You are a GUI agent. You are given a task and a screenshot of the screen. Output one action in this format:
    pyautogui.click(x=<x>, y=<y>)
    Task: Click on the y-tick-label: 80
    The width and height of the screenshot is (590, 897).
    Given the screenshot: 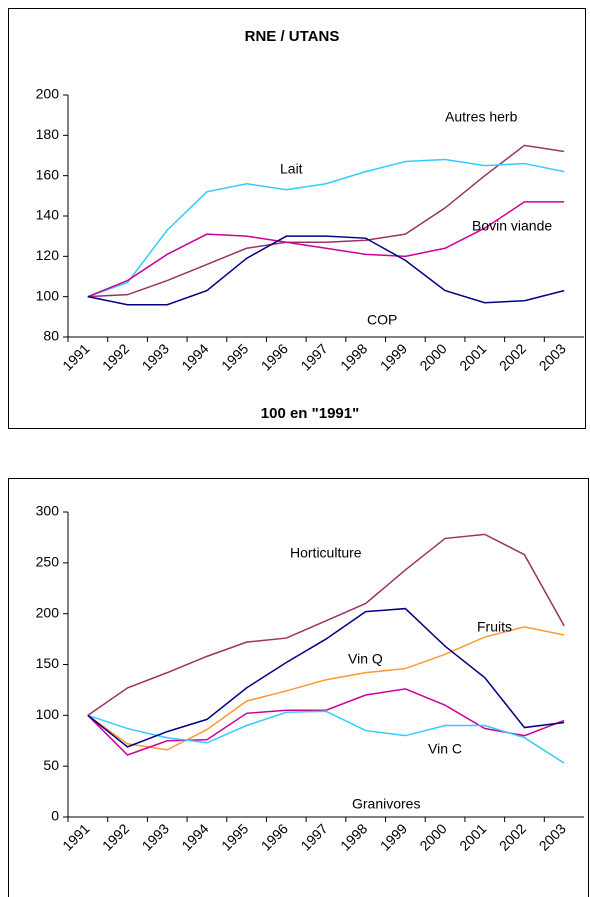 What is the action you would take?
    pyautogui.click(x=51, y=336)
    